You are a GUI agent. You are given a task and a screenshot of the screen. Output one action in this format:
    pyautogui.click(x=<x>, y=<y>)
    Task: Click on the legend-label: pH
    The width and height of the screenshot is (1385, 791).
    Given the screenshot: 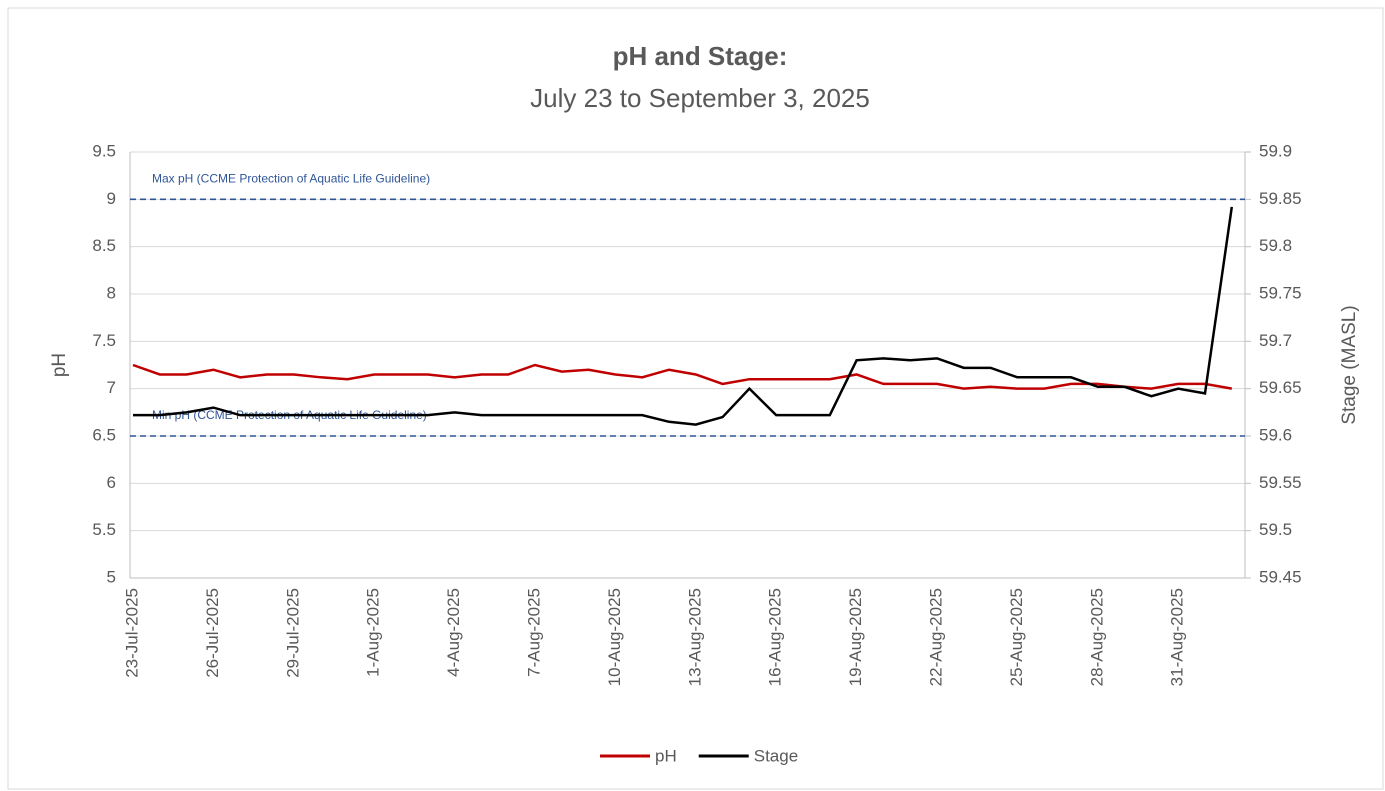 What is the action you would take?
    pyautogui.click(x=666, y=755)
    